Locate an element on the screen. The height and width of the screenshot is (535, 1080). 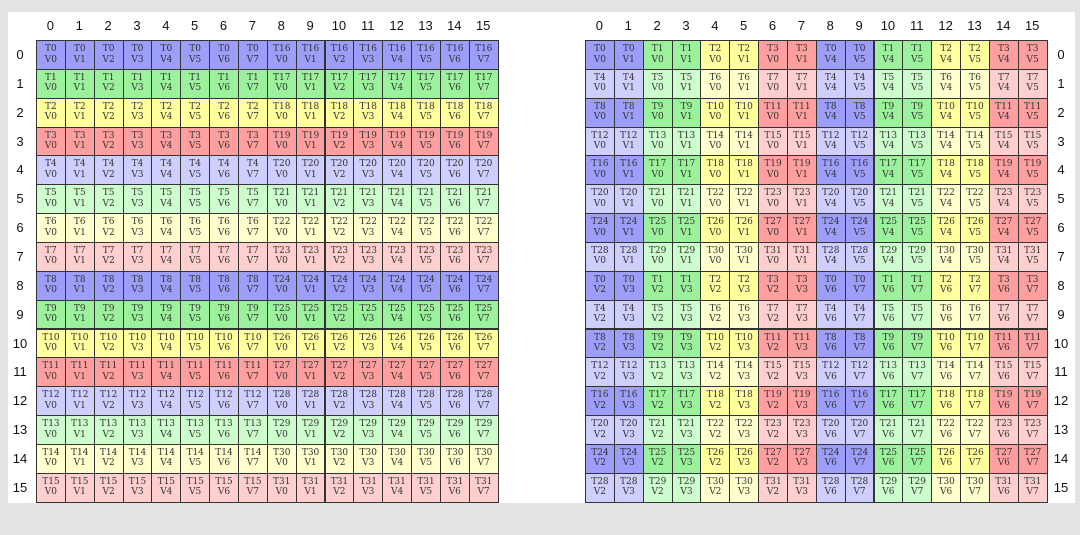
grid-cell: T1 V7 is located at coordinates (252, 83).